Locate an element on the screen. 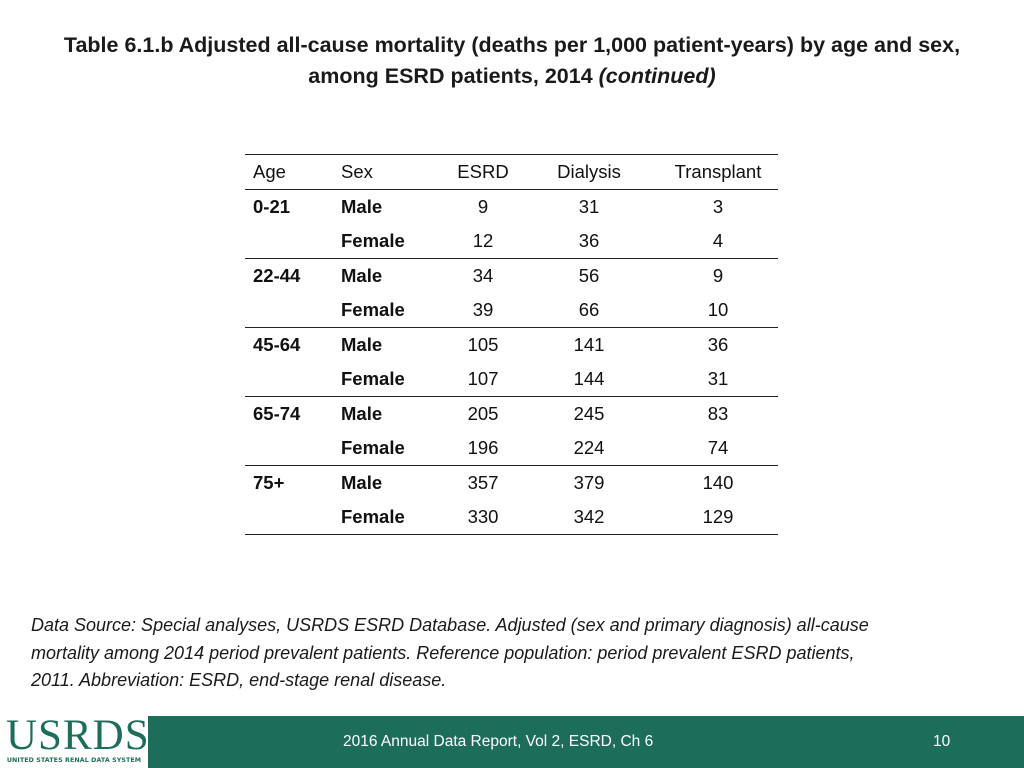 Image resolution: width=1024 pixels, height=768 pixels. age-group-0-21: 0-21 Male 9 31 3 Female 12 36 4 is located at coordinates (511, 224).